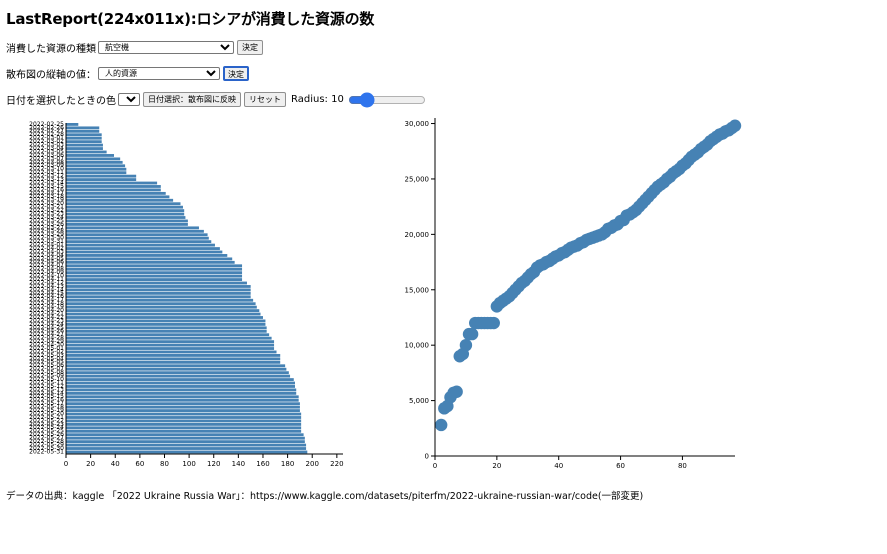  What do you see at coordinates (387, 100) in the screenshot?
I see `radius-slider` at bounding box center [387, 100].